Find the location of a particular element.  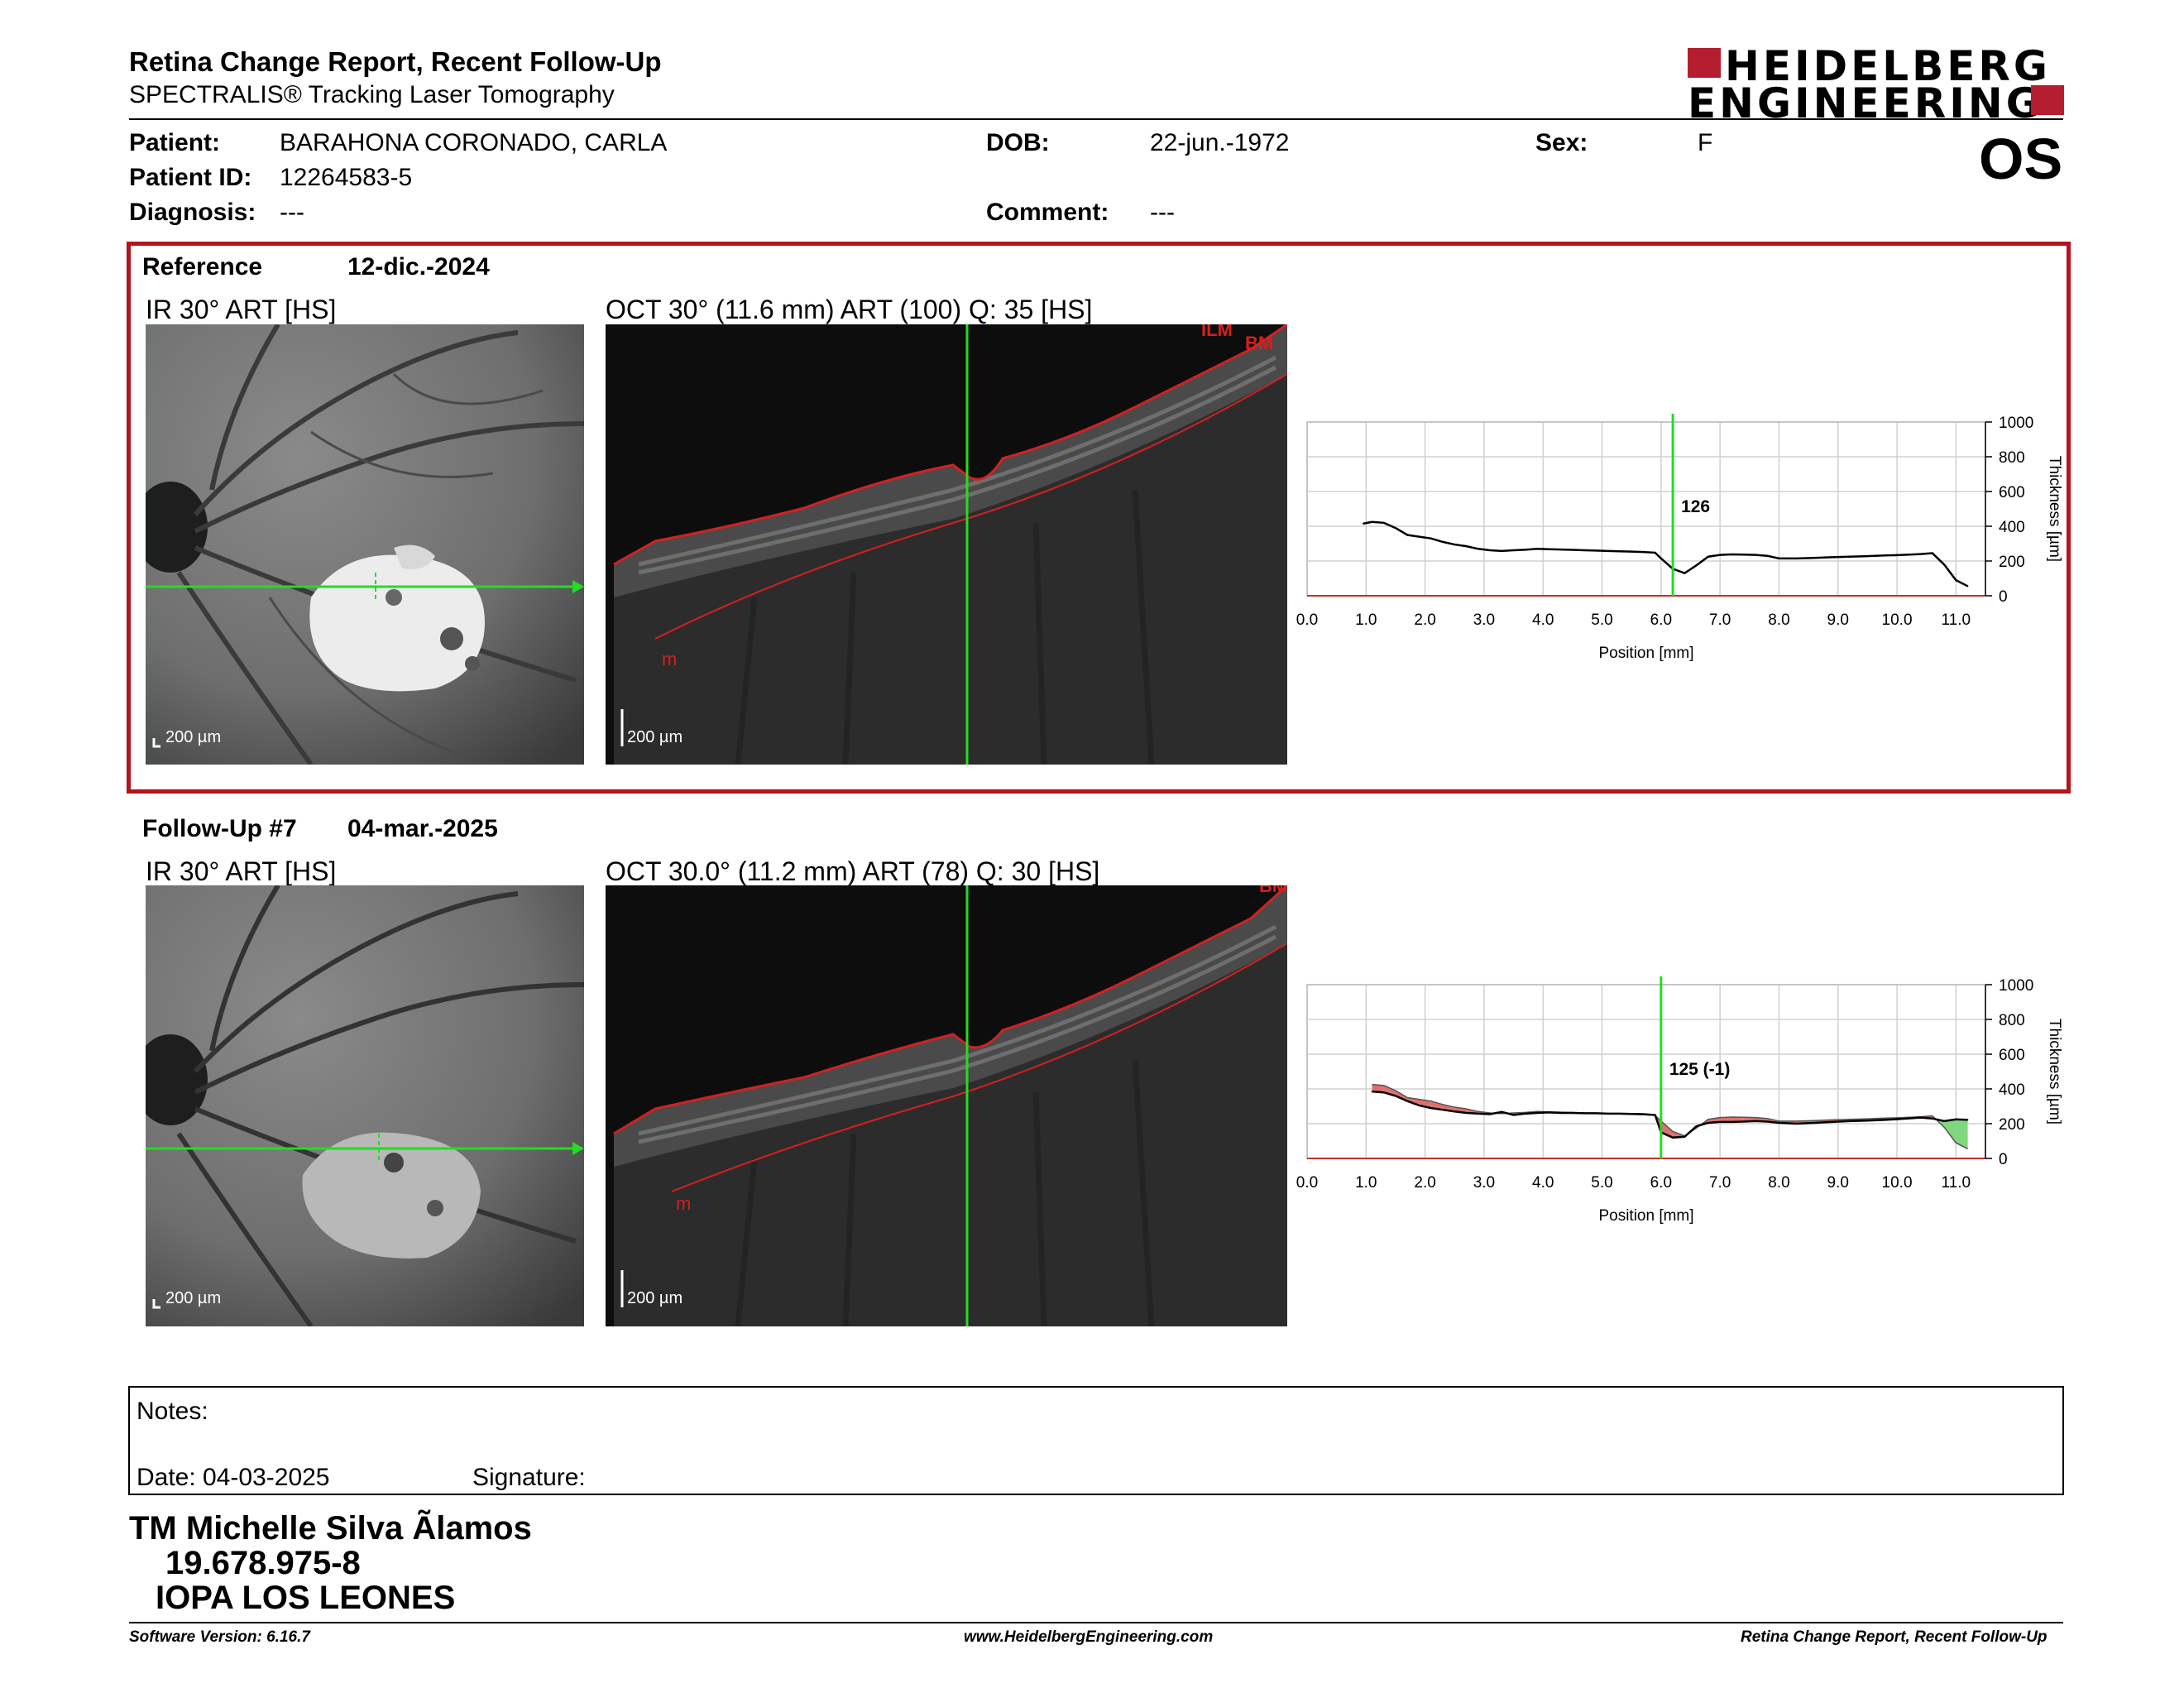

reference-chart-y-tick-label: 0 is located at coordinates (2003, 597).